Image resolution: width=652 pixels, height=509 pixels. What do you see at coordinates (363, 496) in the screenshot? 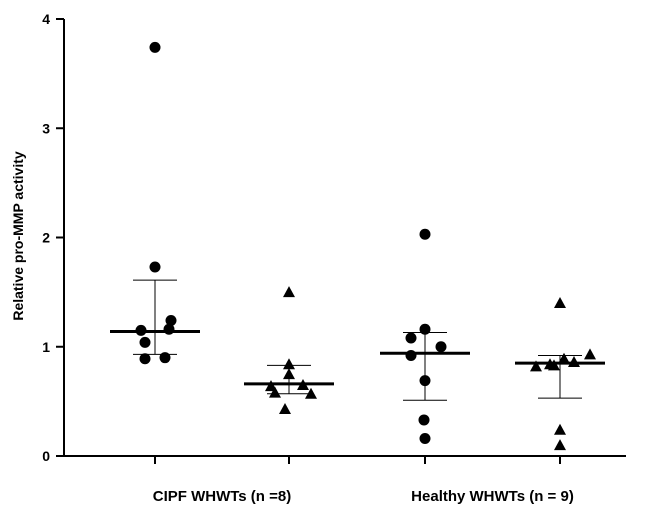
I see `group-labels: CIPF WHWTs (n =8) Healthy WHWTs (n = 9)` at bounding box center [363, 496].